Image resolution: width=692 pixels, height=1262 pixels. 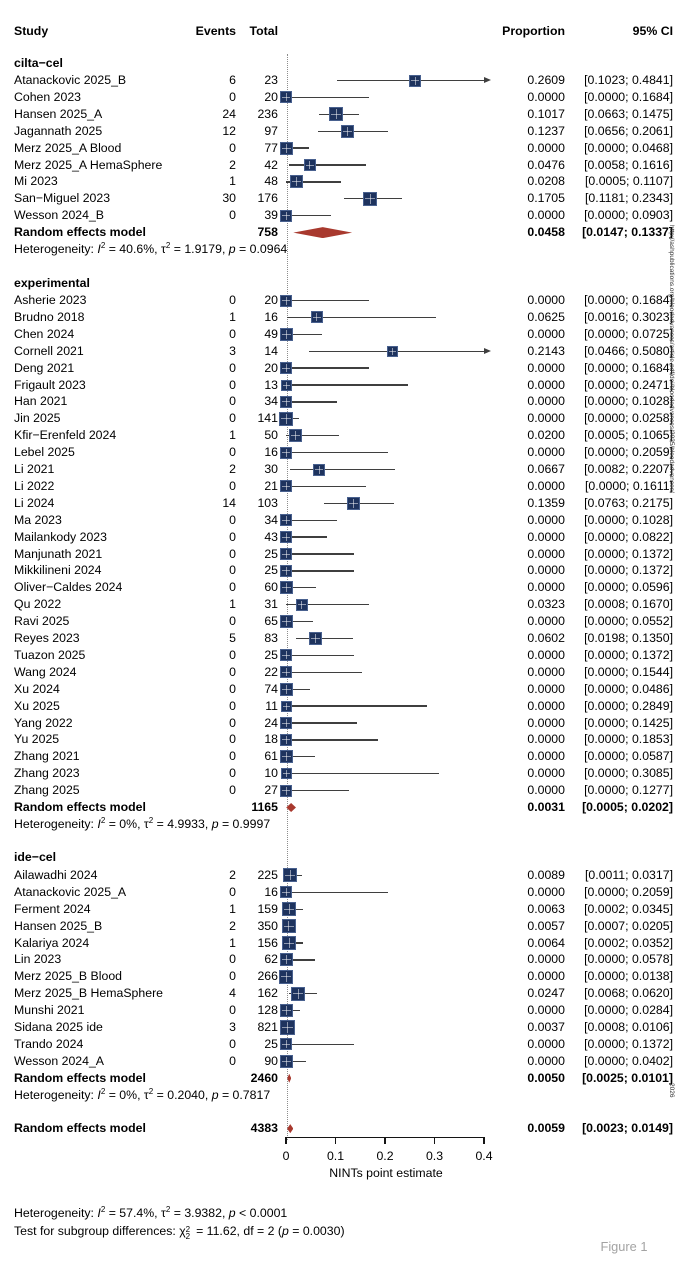 What do you see at coordinates (58, 570) in the screenshot?
I see `study-label: Mikkilineni 2024` at bounding box center [58, 570].